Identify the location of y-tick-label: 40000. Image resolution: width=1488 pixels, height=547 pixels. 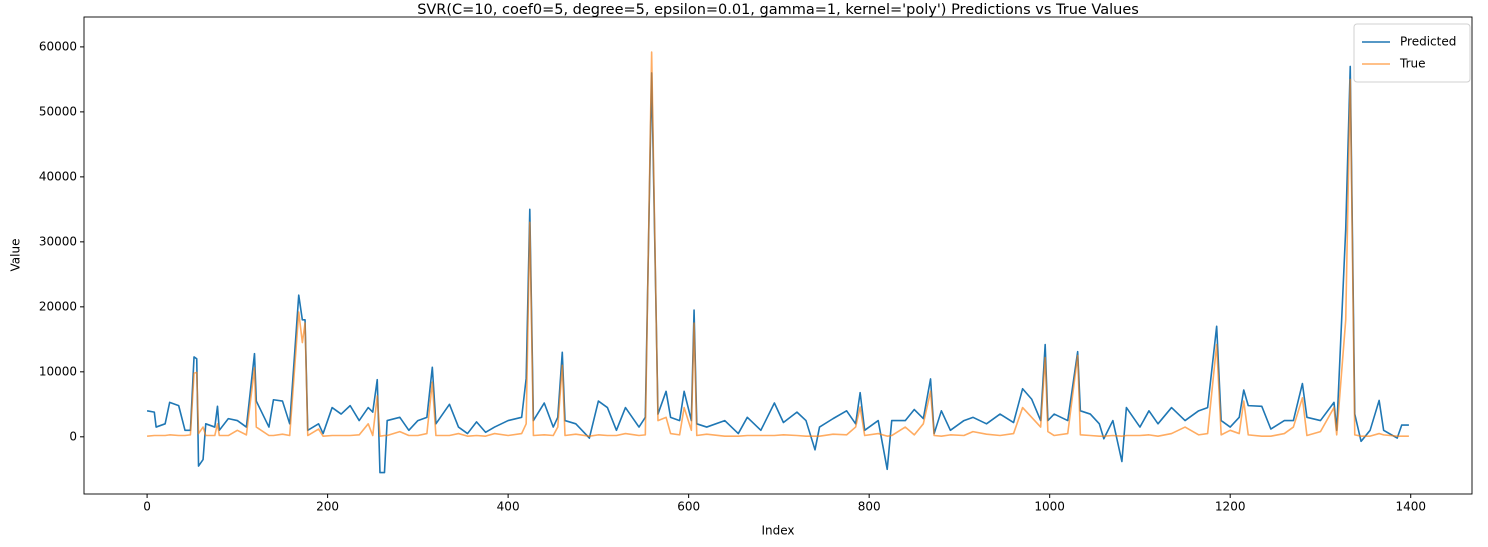
(58, 176).